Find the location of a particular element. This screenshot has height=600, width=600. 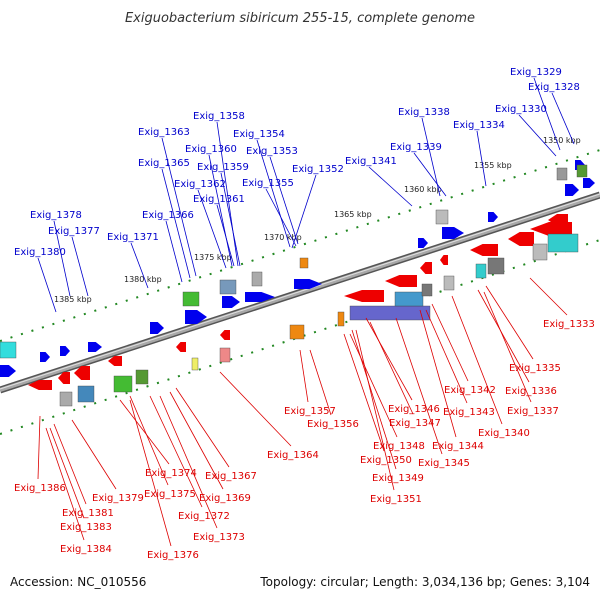

gene-label-reverse: Exig_1372 is located at coordinates (204, 516).